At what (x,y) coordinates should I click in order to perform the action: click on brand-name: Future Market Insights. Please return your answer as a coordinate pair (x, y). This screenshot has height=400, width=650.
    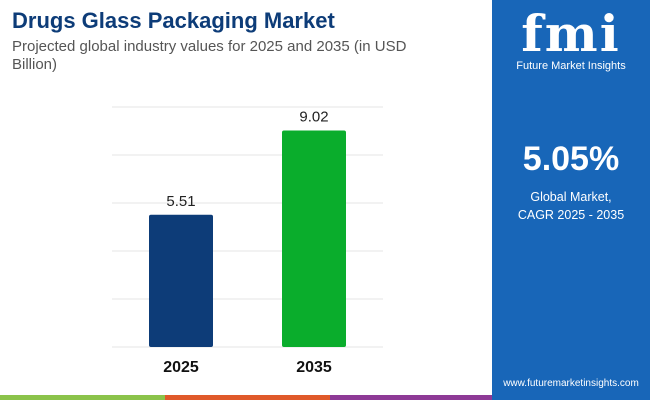
    Looking at the image, I should click on (571, 66).